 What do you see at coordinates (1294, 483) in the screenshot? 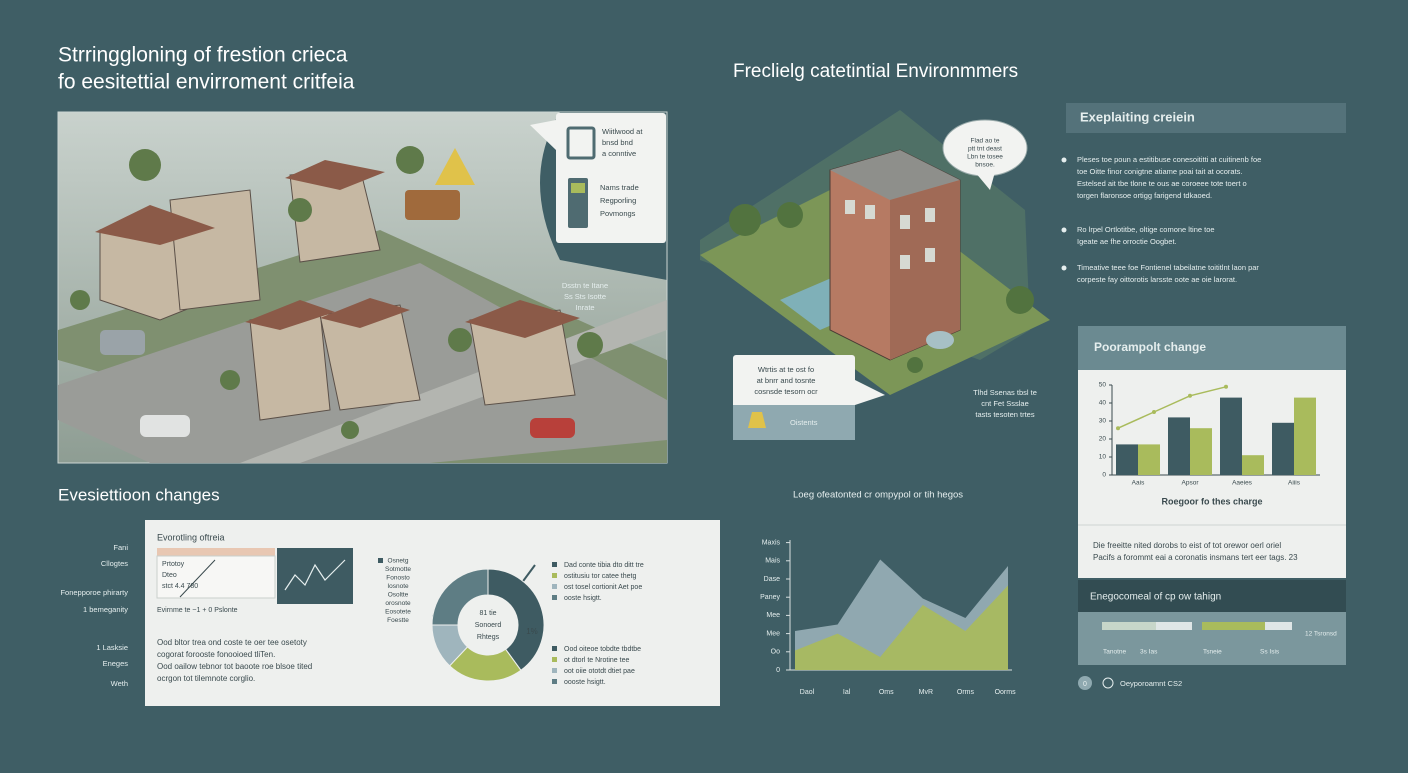
I see `label: Aiiis` at bounding box center [1294, 483].